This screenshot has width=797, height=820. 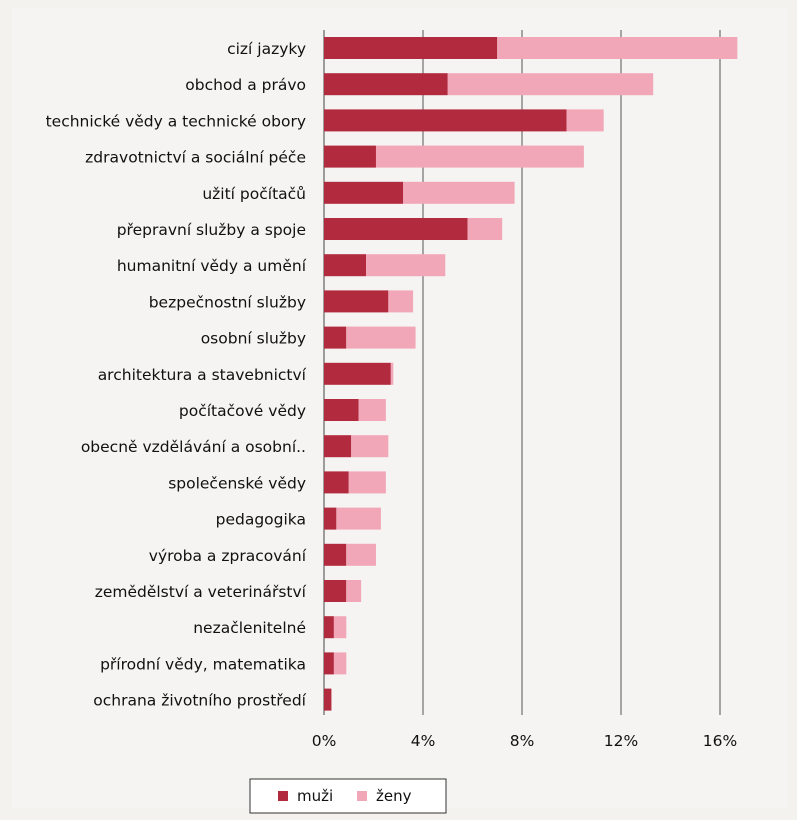 I want to click on category-label: cizí jazyky, so click(x=266, y=49).